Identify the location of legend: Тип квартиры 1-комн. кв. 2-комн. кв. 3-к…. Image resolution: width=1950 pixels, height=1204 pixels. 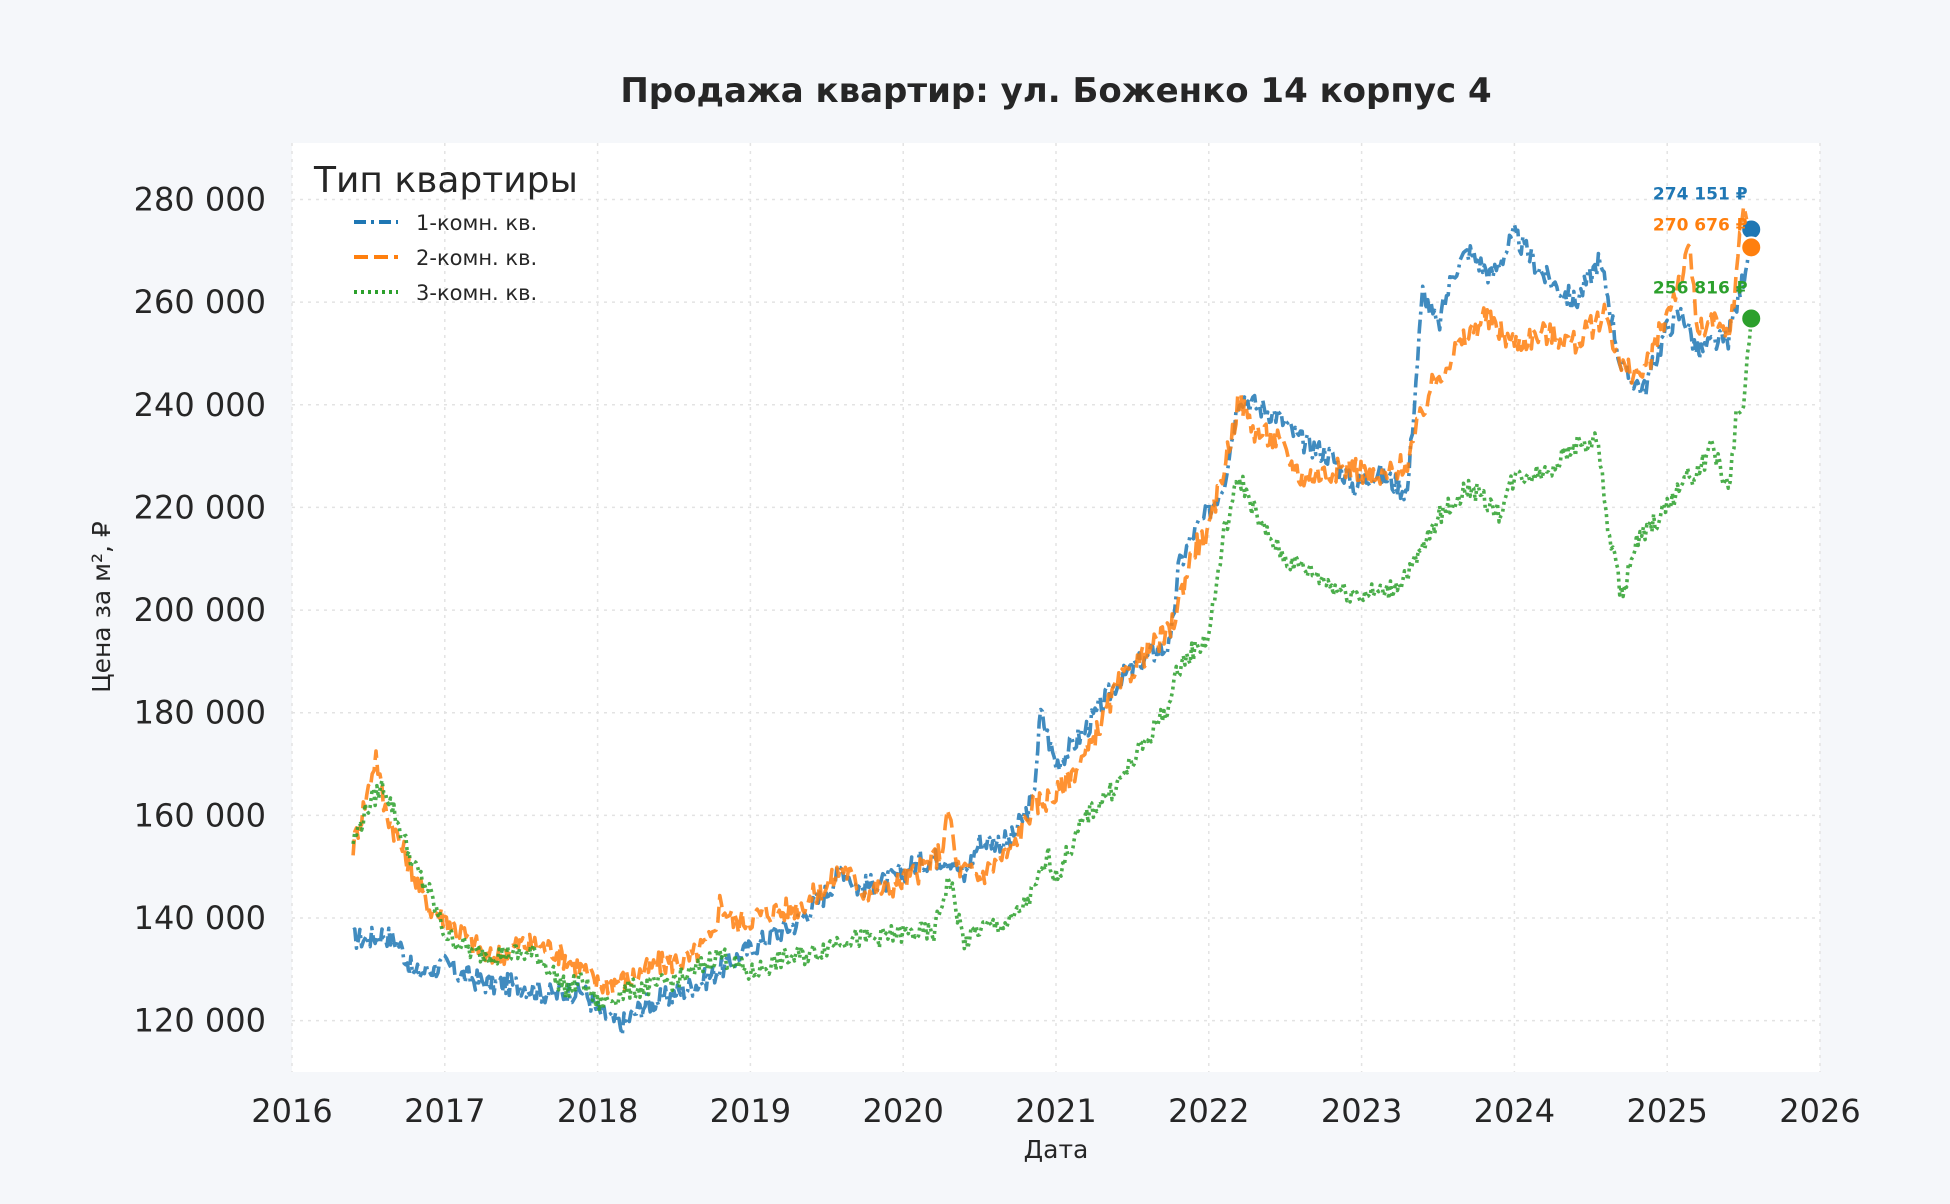
(445, 232).